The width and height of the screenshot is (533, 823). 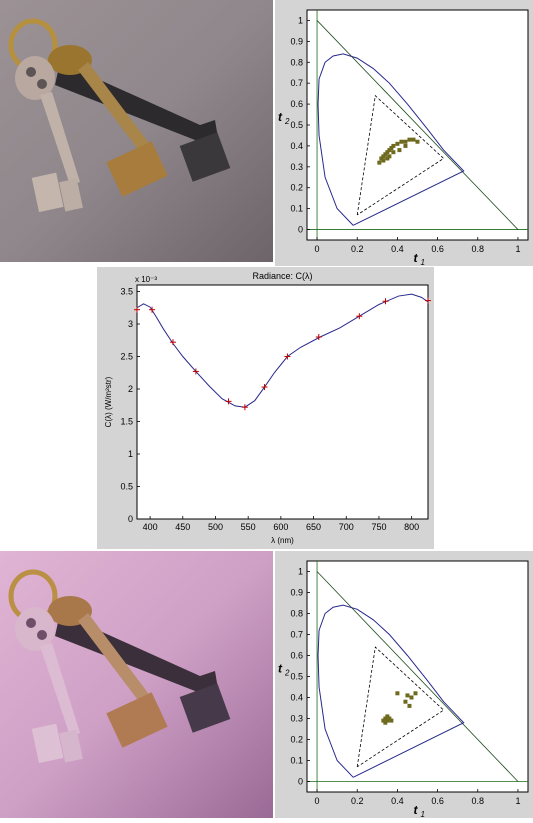 What do you see at coordinates (182, 527) in the screenshot?
I see `x-tick-label: 450` at bounding box center [182, 527].